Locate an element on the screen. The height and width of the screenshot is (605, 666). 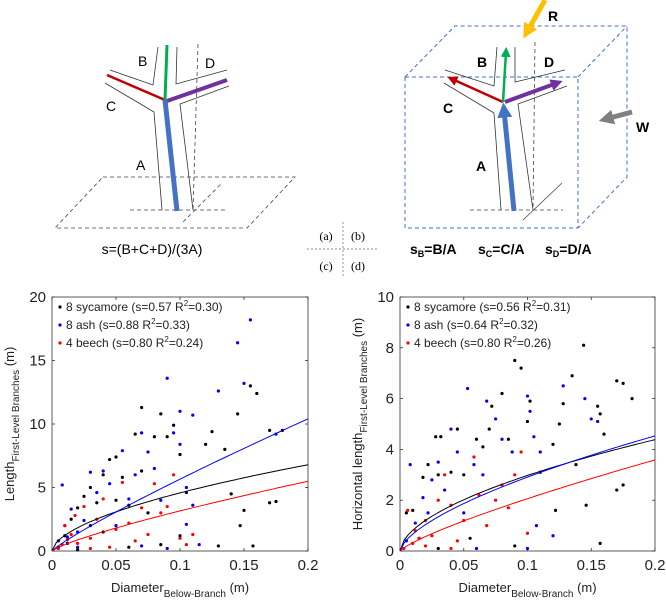
x-tick-label: 0 is located at coordinates (400, 565).